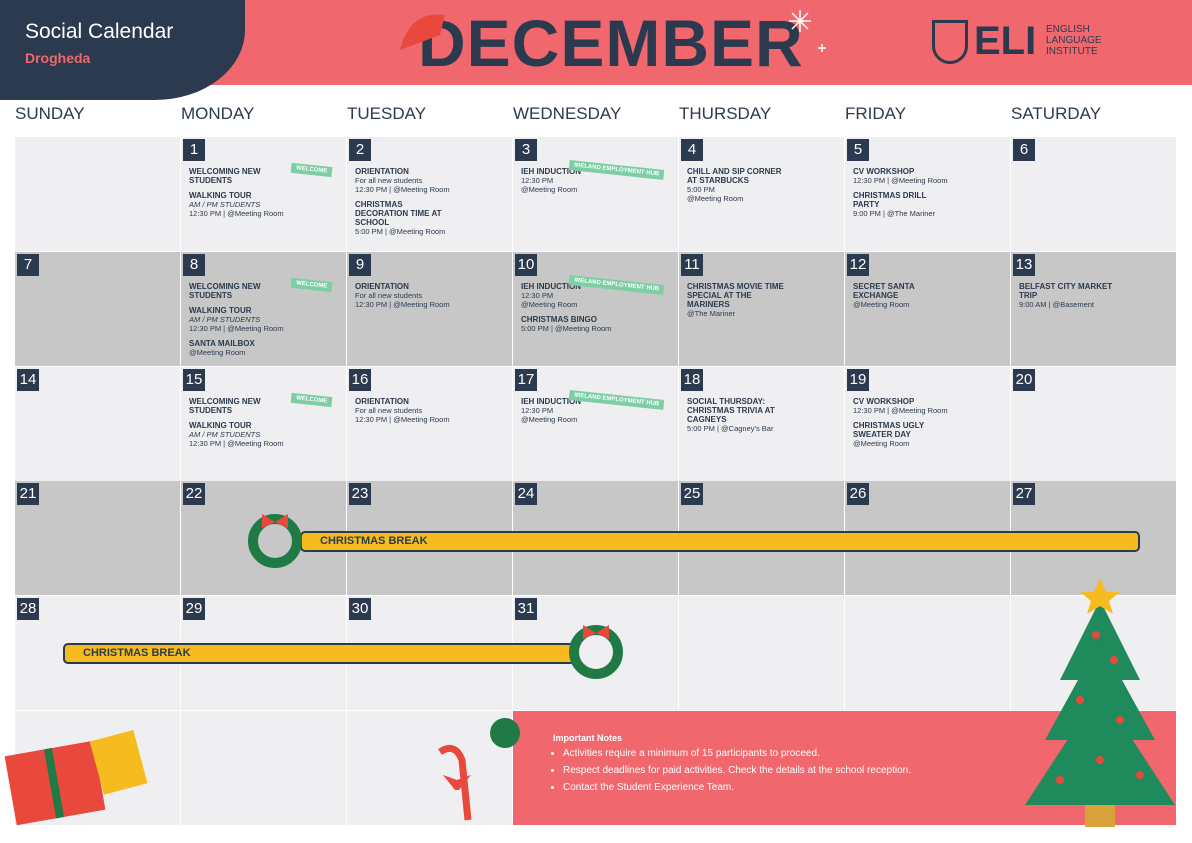  I want to click on day-number: 26, so click(858, 494).